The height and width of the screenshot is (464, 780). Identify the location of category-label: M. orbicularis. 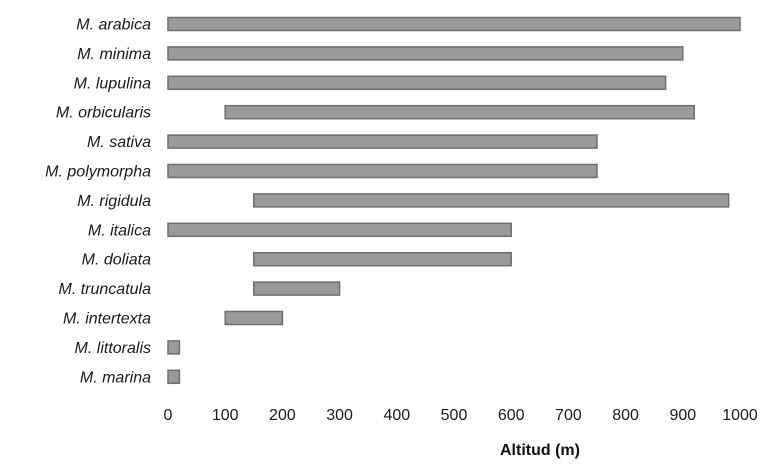
(103, 113).